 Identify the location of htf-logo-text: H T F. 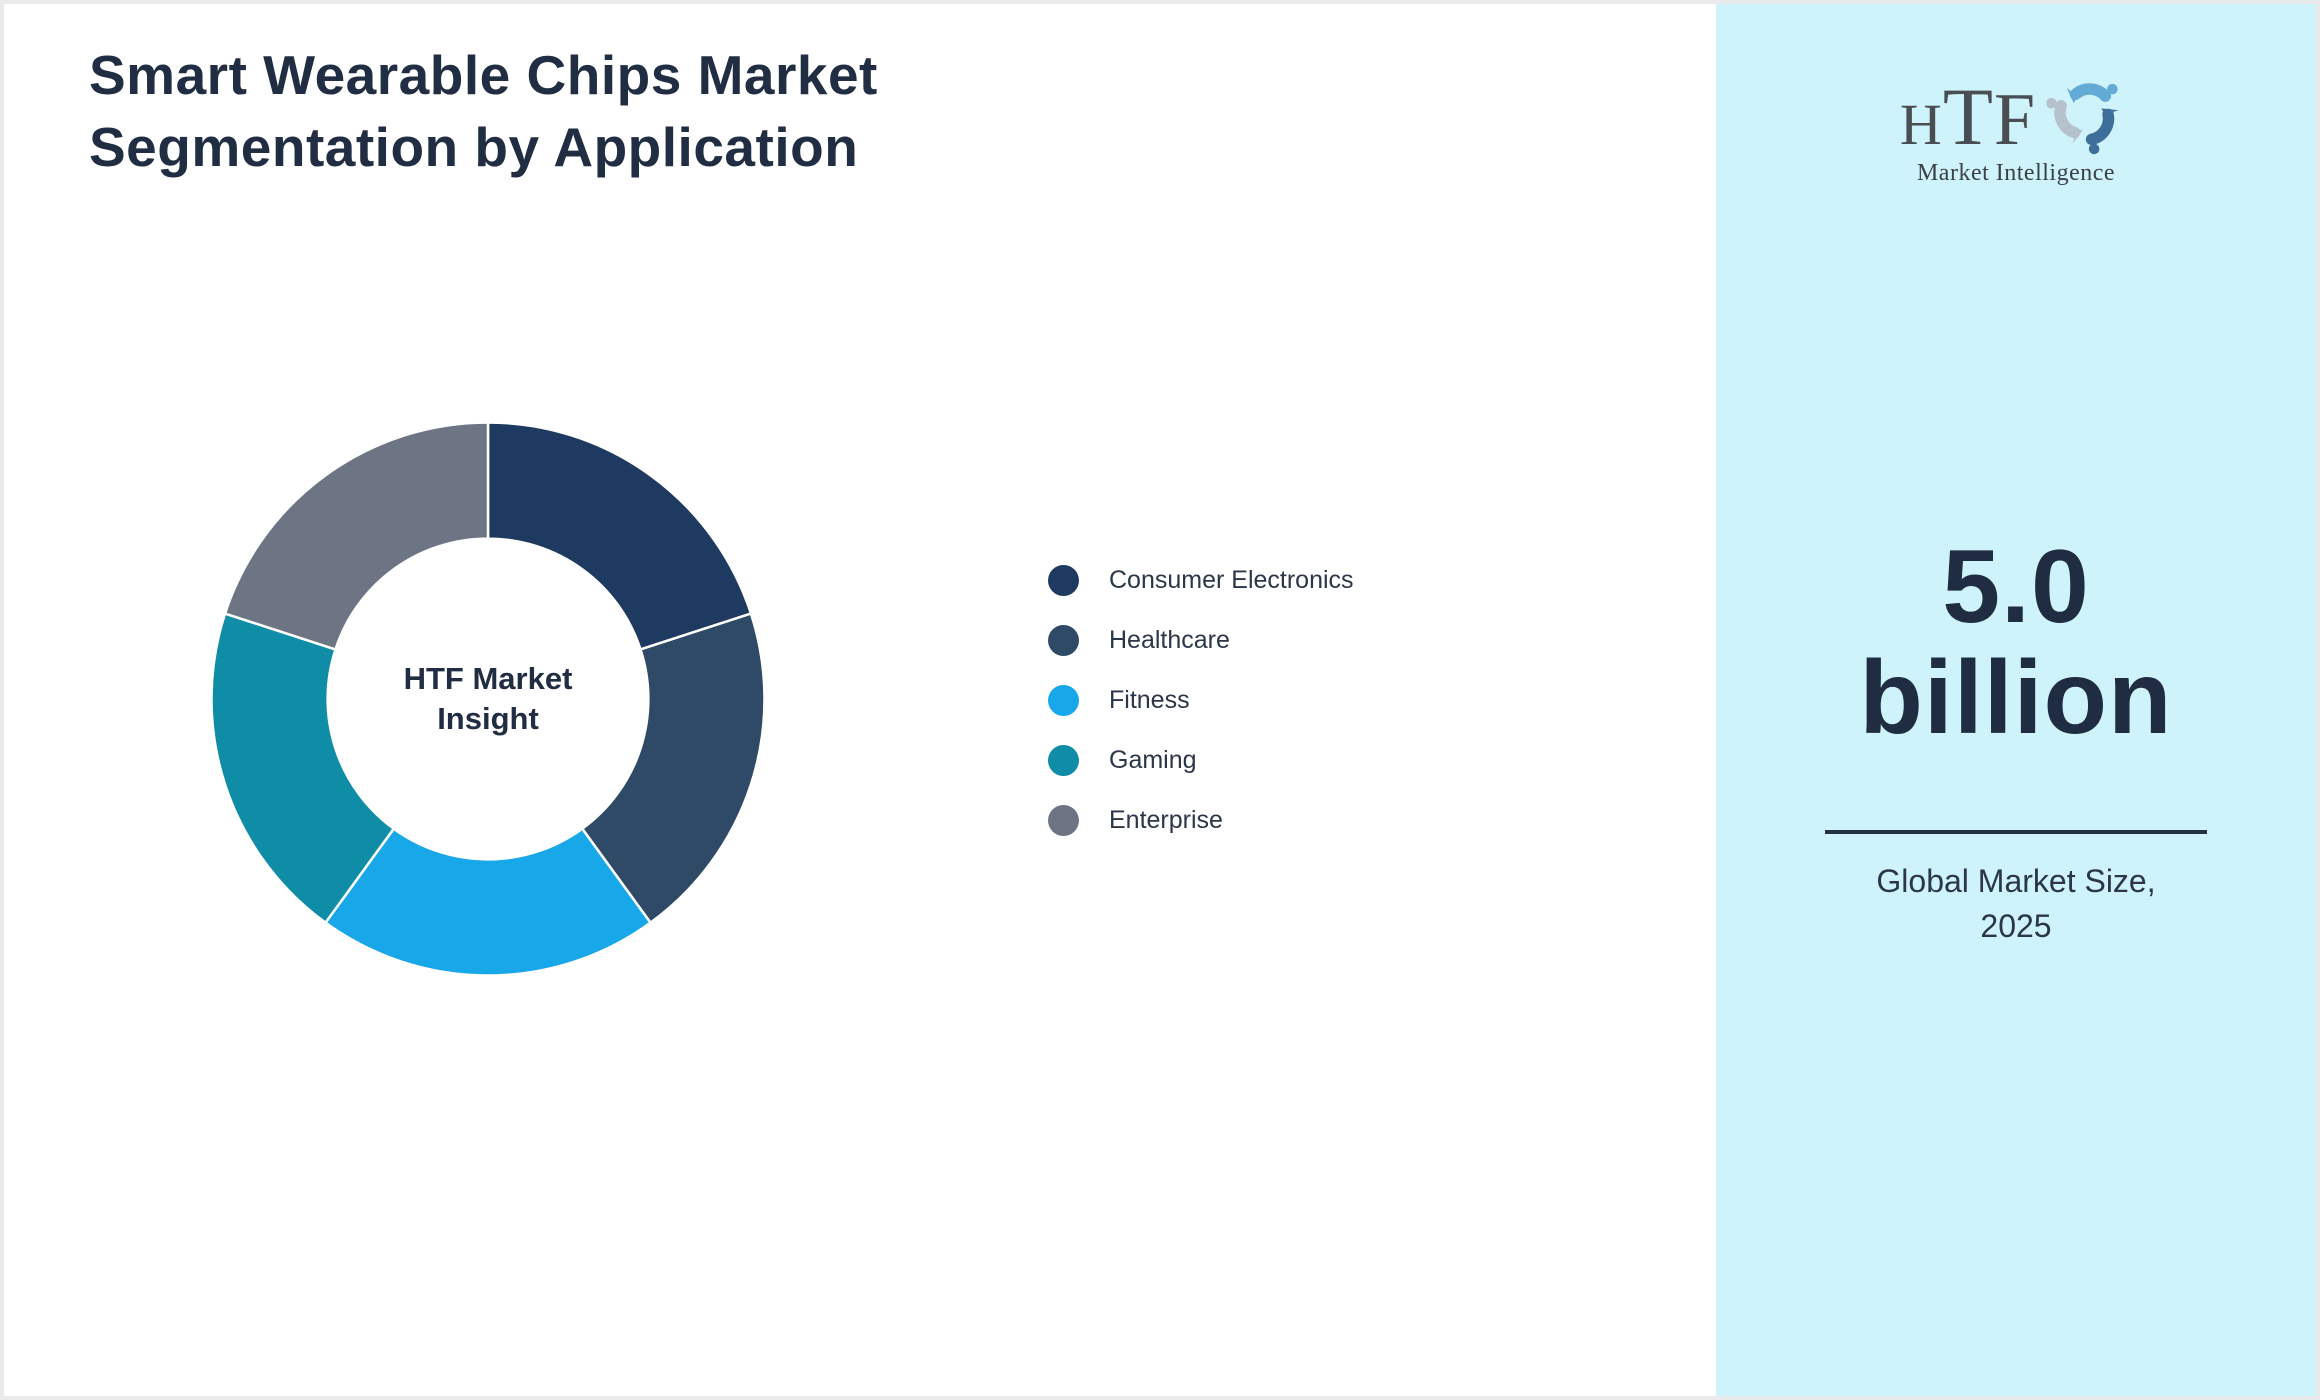
(1968, 117).